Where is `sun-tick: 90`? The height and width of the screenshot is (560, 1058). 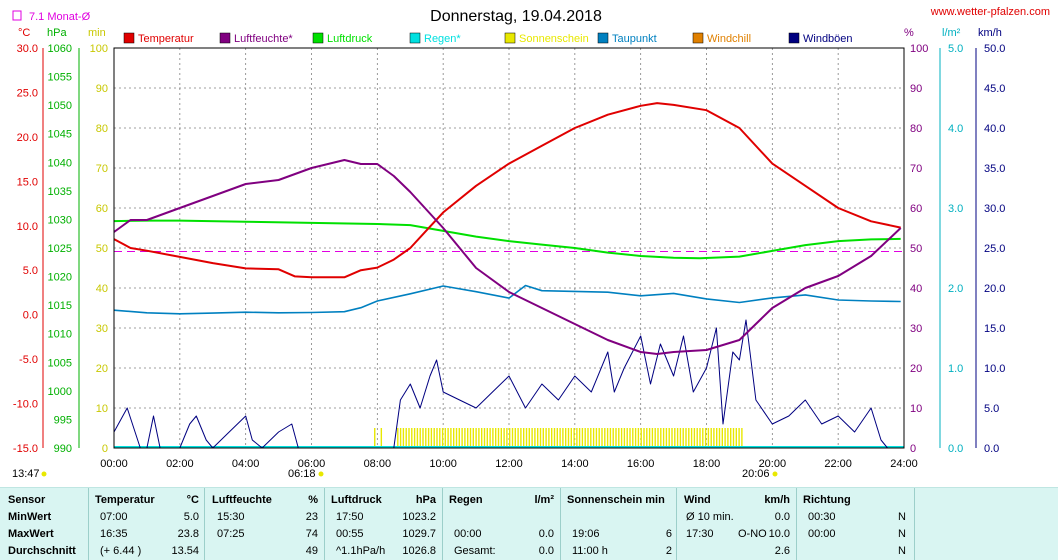
sun-tick: 90 is located at coordinates (102, 89).